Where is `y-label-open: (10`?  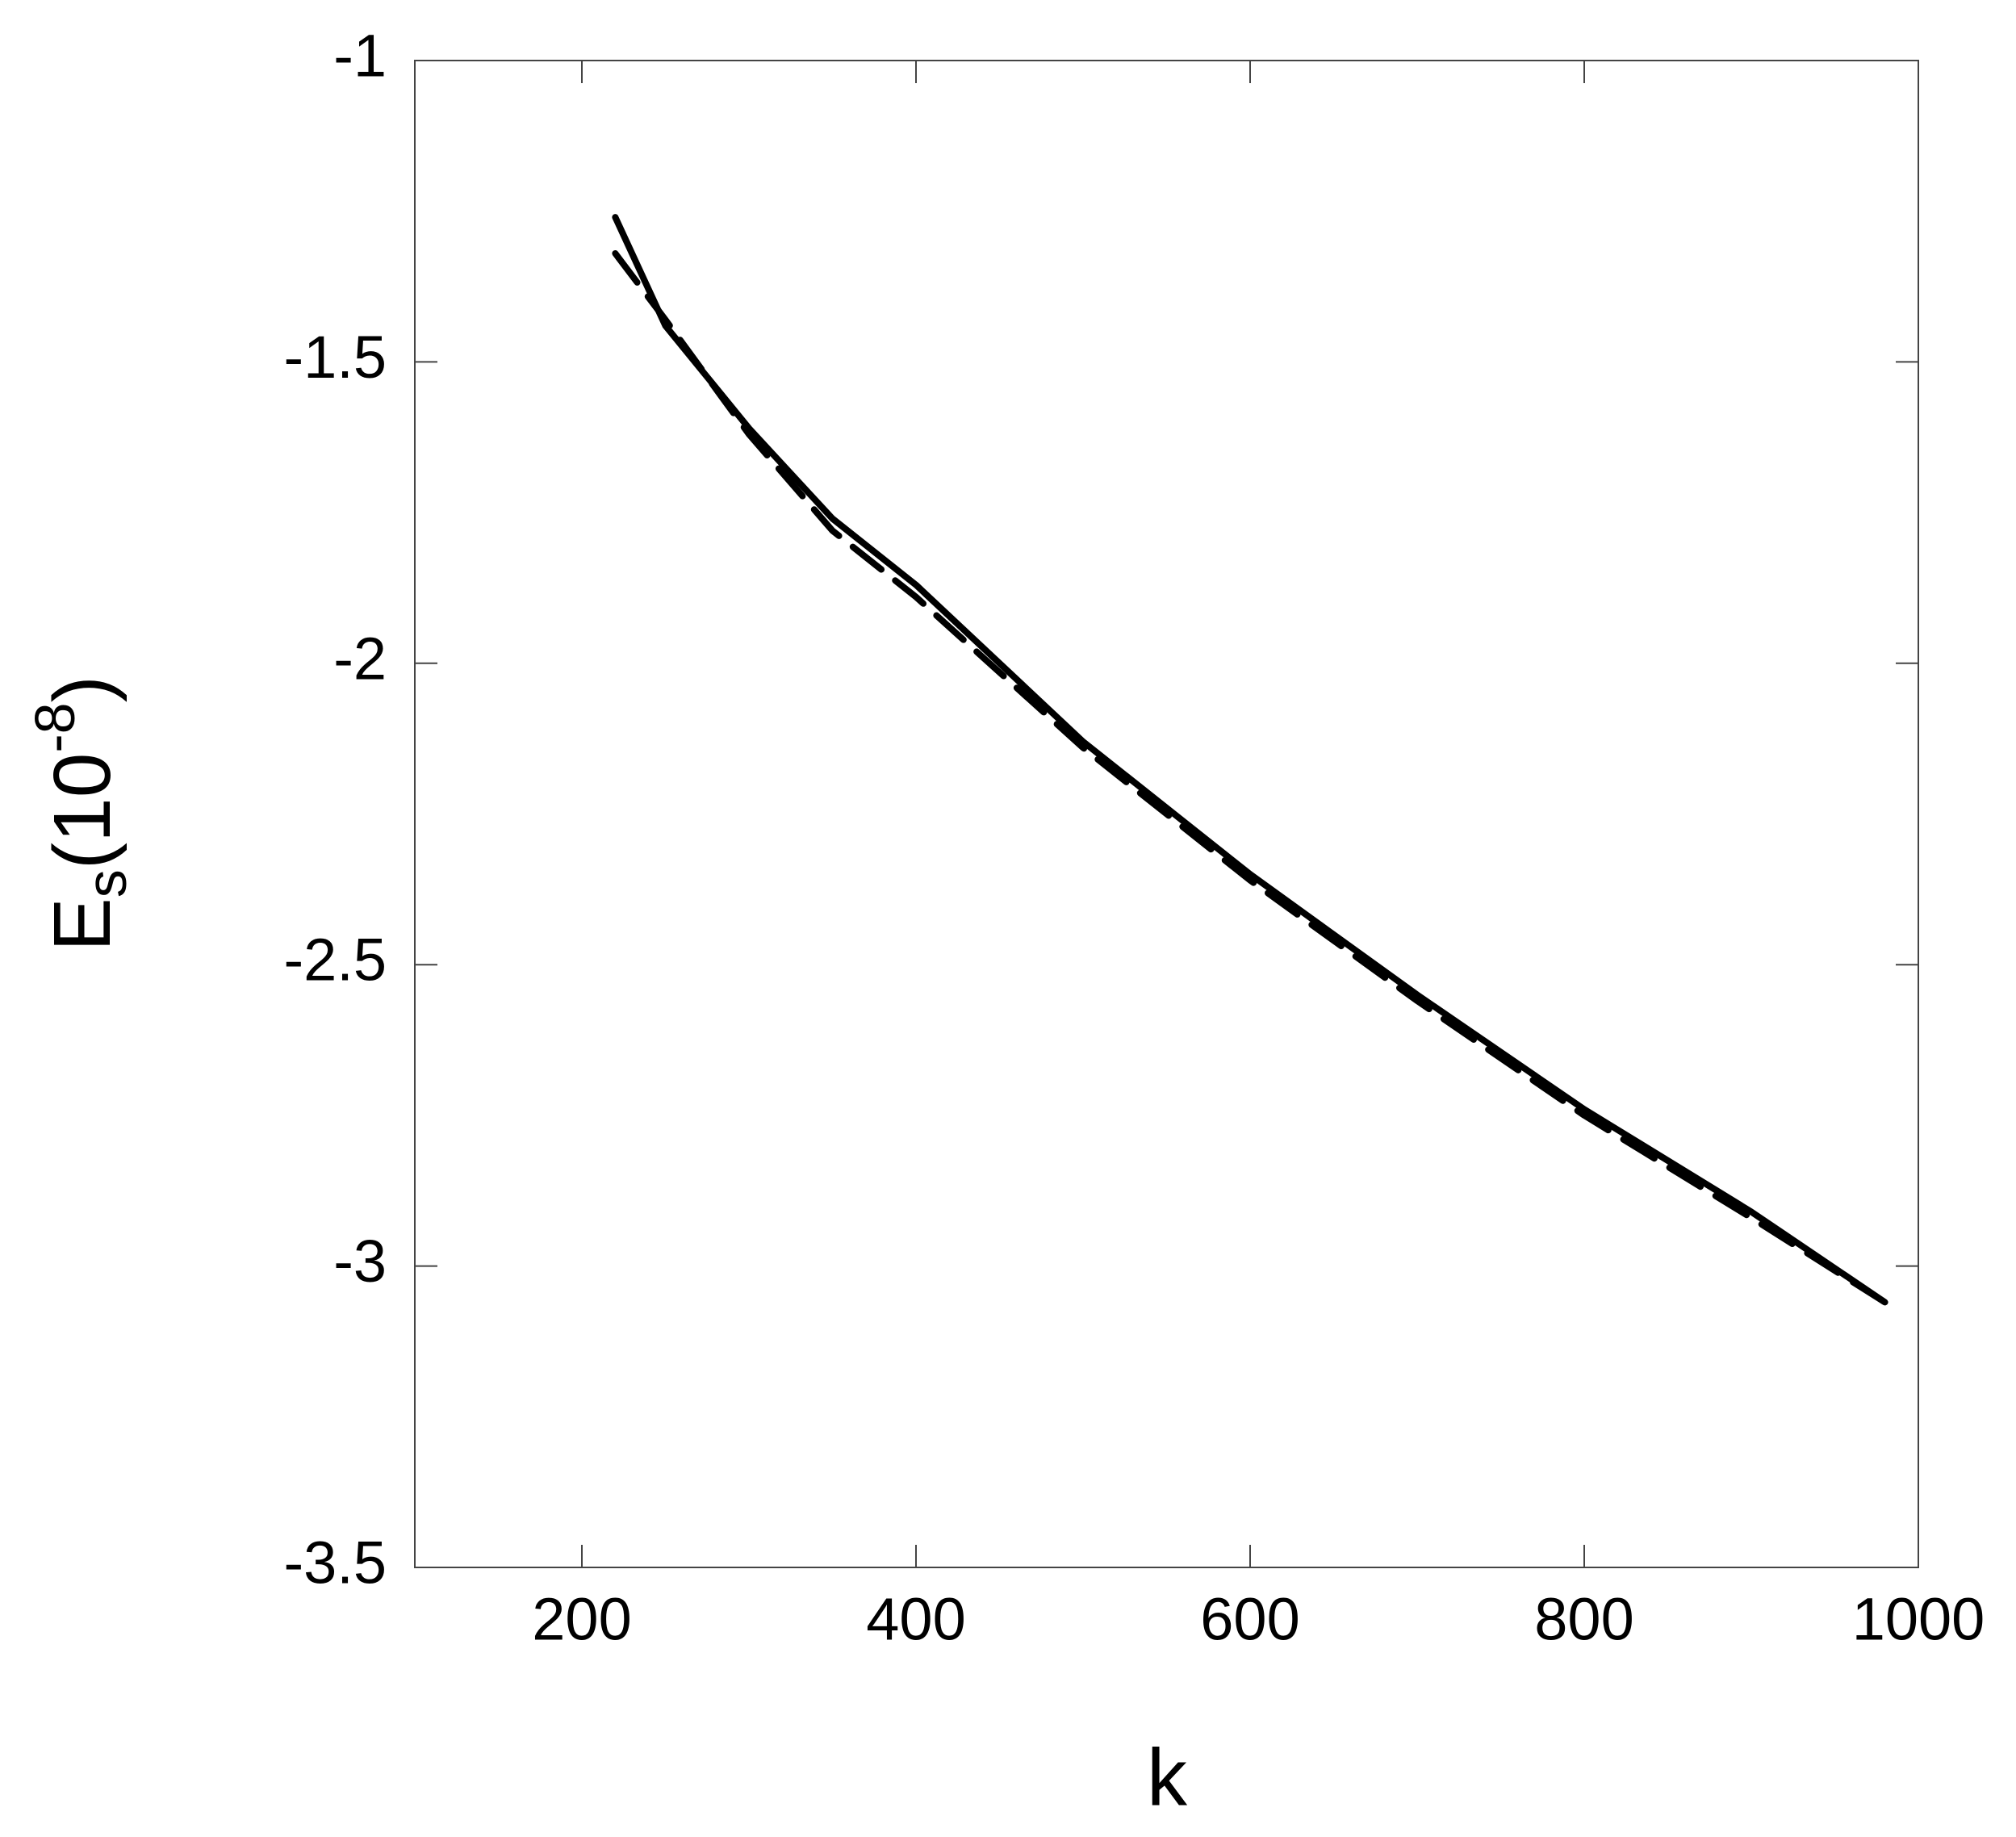
y-label-open: (10 is located at coordinates (82, 811).